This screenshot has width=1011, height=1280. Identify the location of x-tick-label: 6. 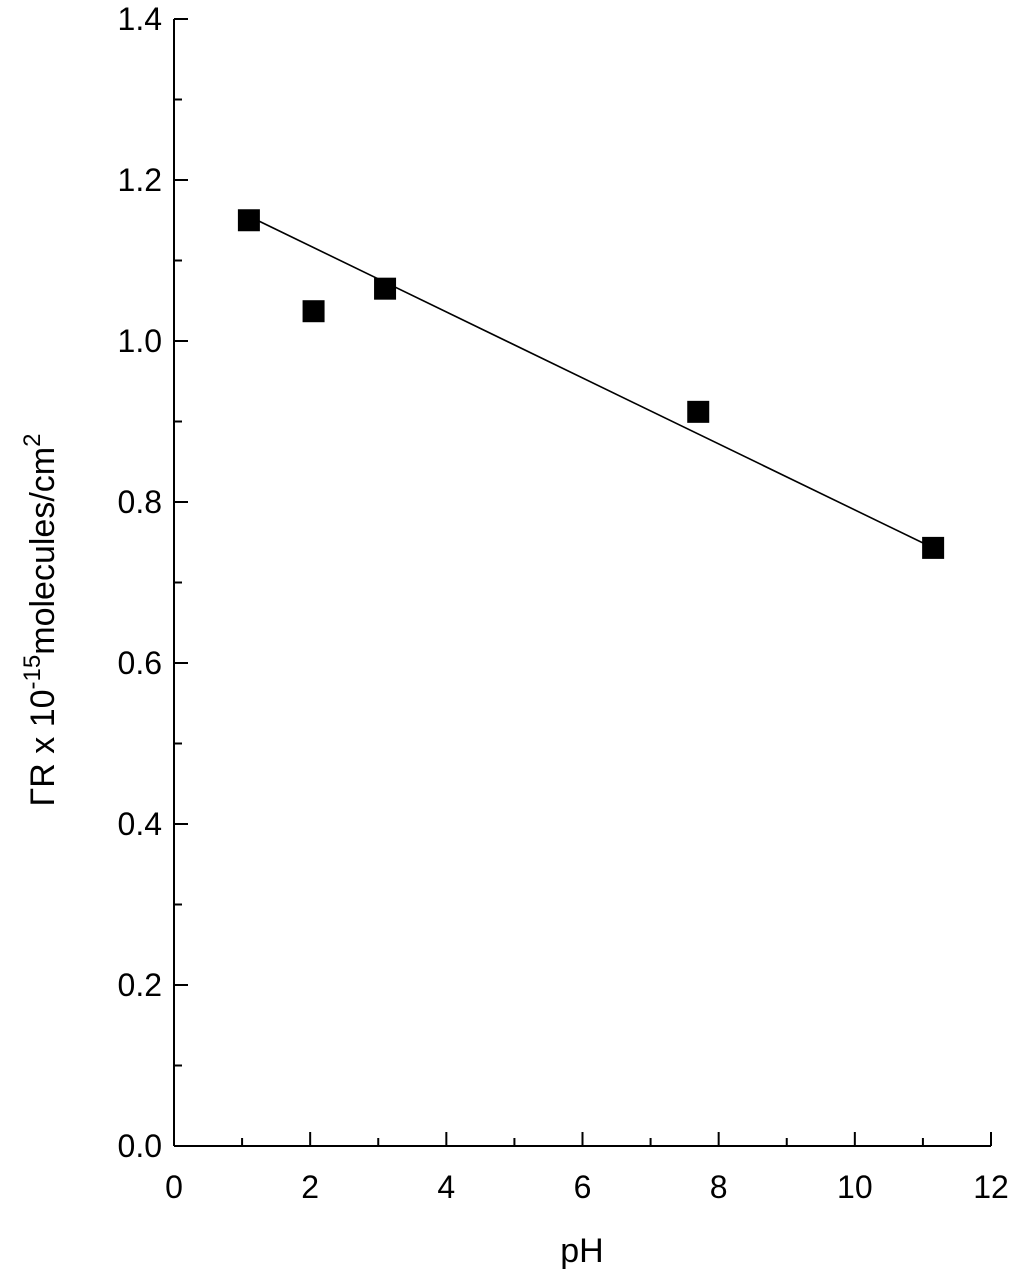
(583, 1187).